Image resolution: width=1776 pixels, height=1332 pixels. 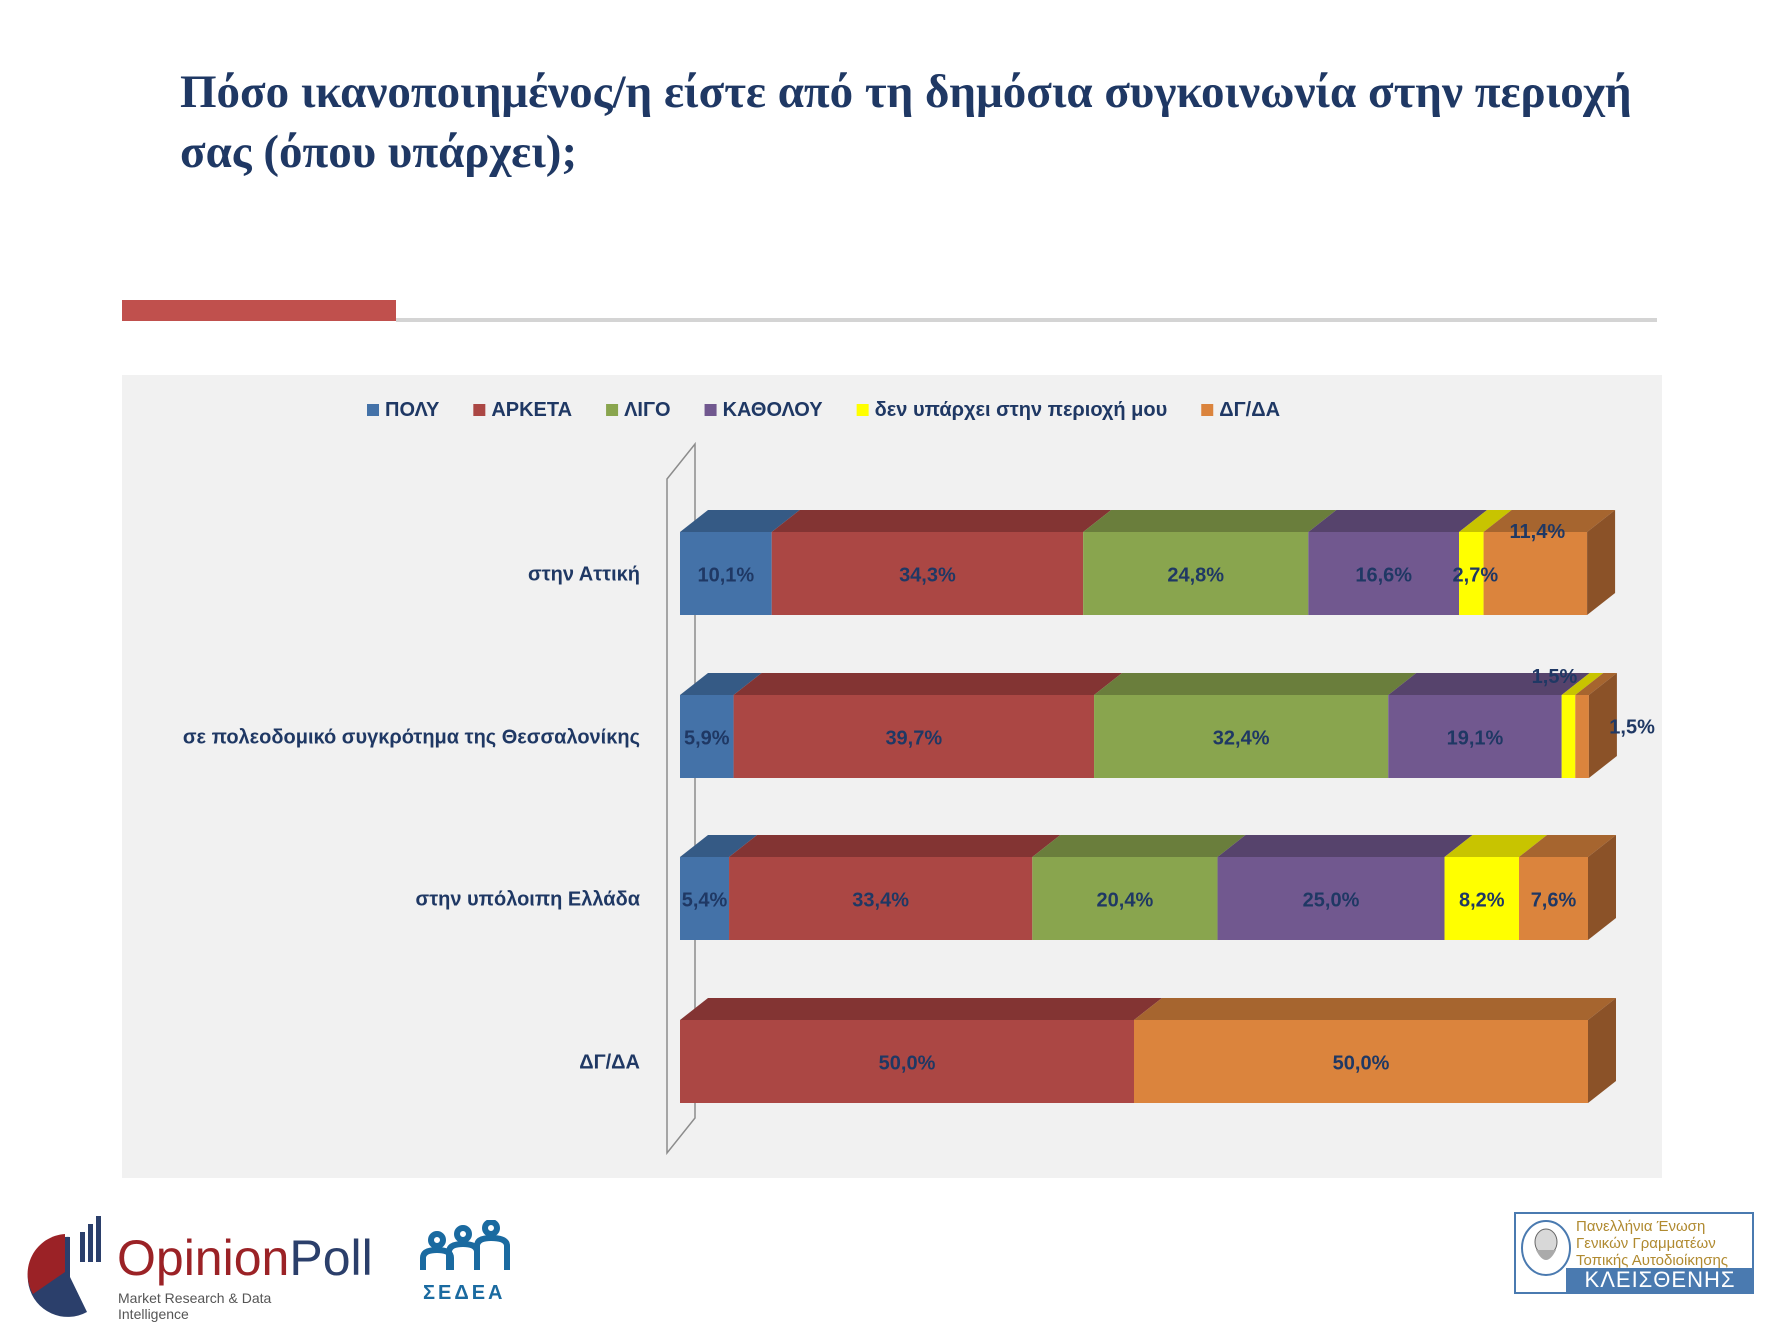 I want to click on data-label: 34,3%, so click(x=927, y=576).